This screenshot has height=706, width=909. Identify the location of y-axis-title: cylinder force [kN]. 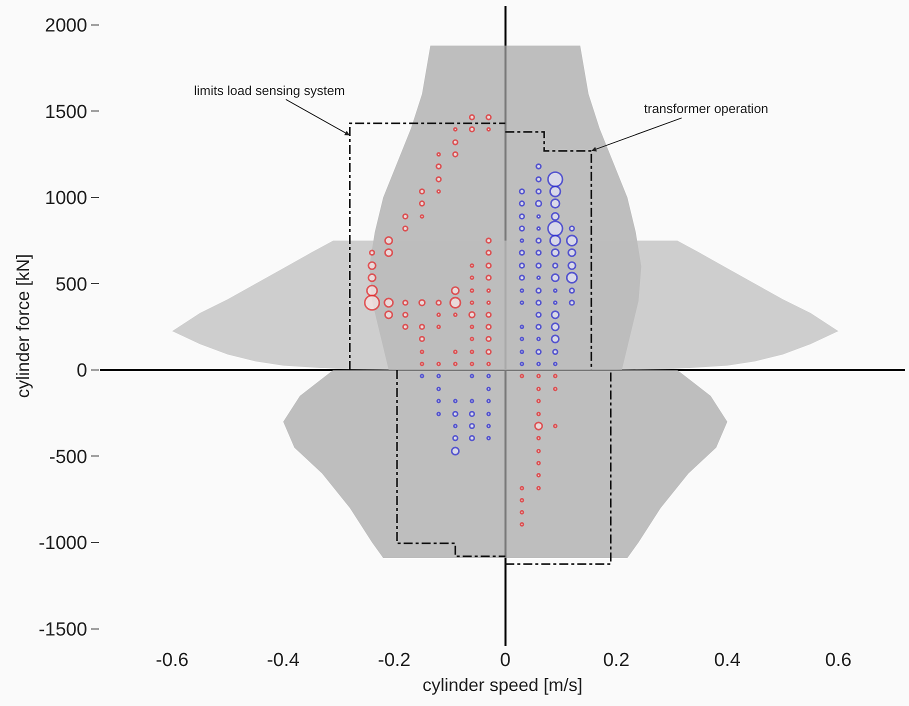
(22, 326).